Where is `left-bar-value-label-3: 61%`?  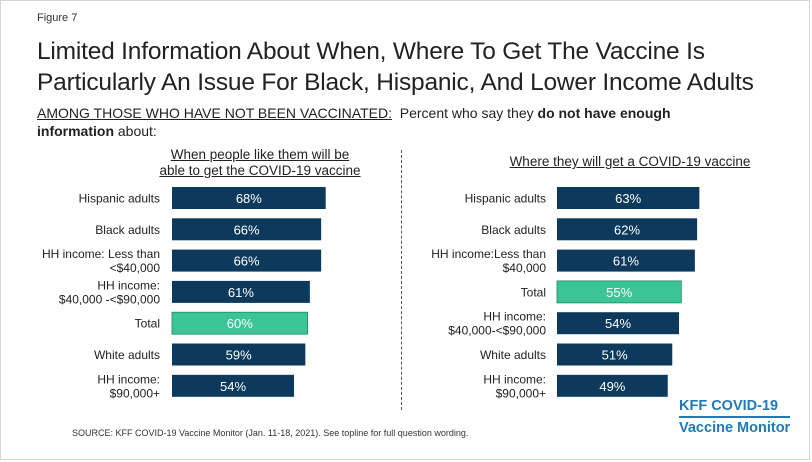
left-bar-value-label-3: 61% is located at coordinates (241, 292).